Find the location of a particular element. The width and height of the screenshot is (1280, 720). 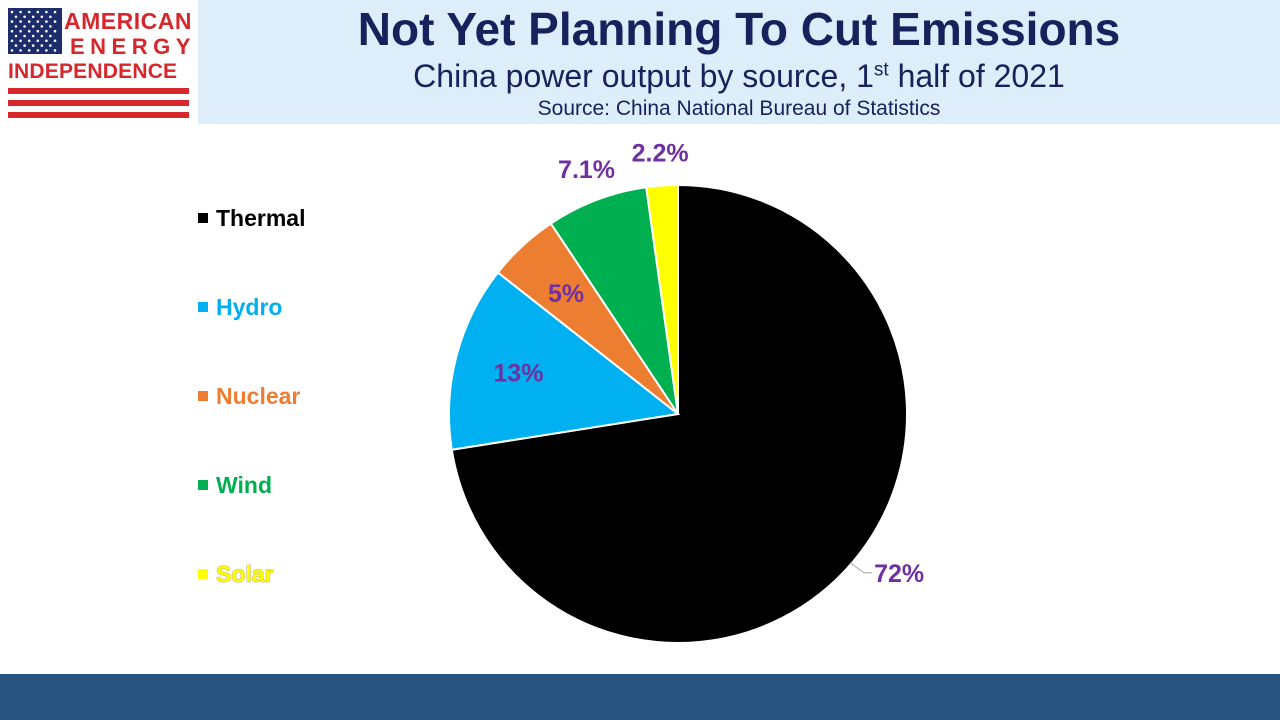

legend-item-thermal: Thermal is located at coordinates (251, 218).